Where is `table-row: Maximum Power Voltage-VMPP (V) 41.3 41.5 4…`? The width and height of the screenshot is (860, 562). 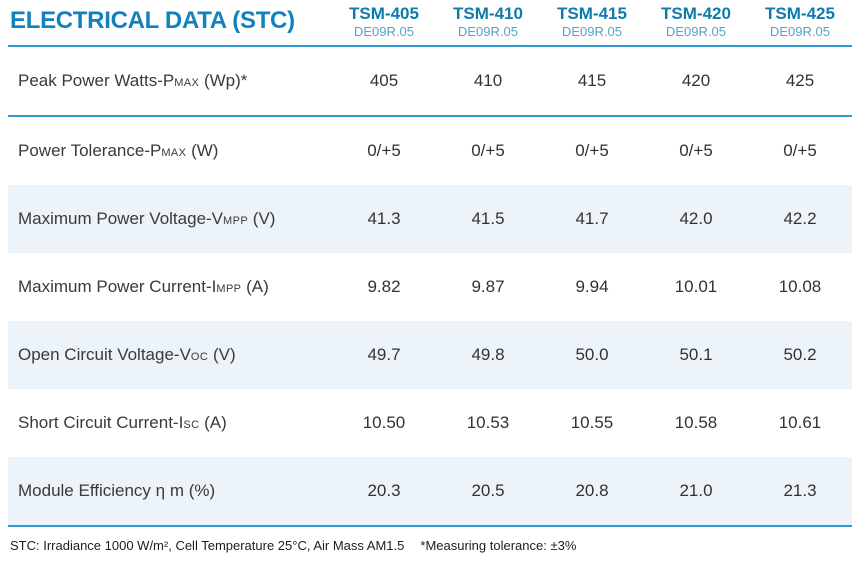 table-row: Maximum Power Voltage-VMPP (V) 41.3 41.5 4… is located at coordinates (430, 219).